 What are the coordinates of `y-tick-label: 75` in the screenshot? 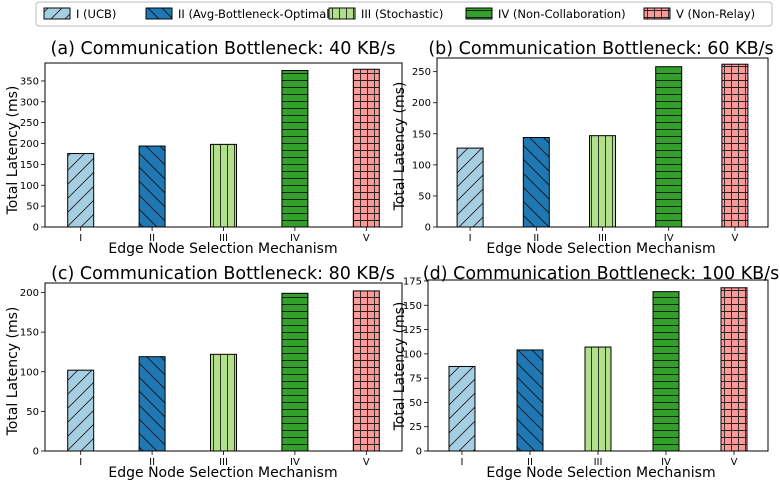 It's located at (415, 379).